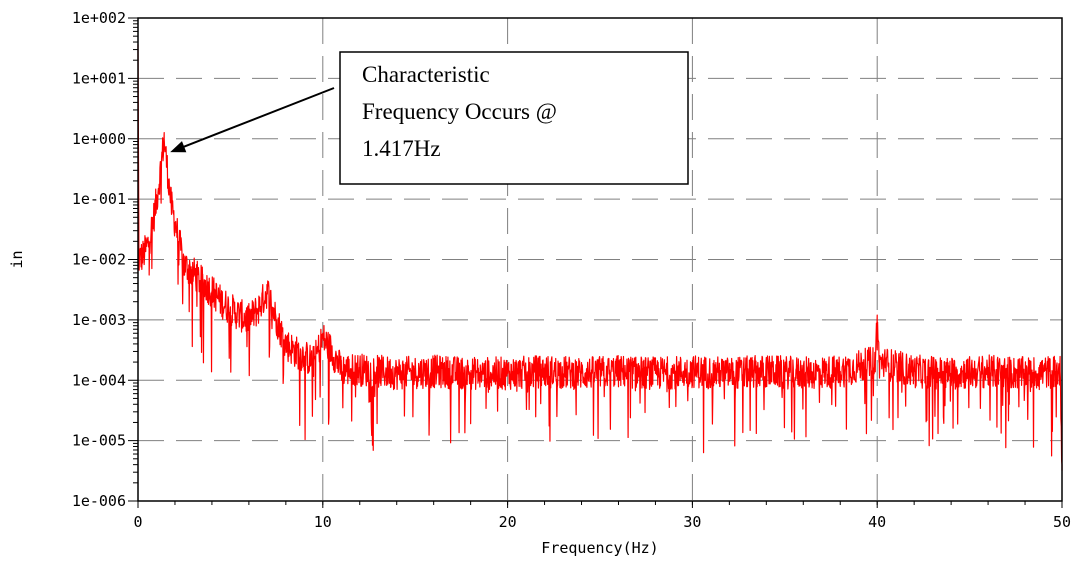  What do you see at coordinates (99, 139) in the screenshot?
I see `y-tick-label: 1e+000` at bounding box center [99, 139].